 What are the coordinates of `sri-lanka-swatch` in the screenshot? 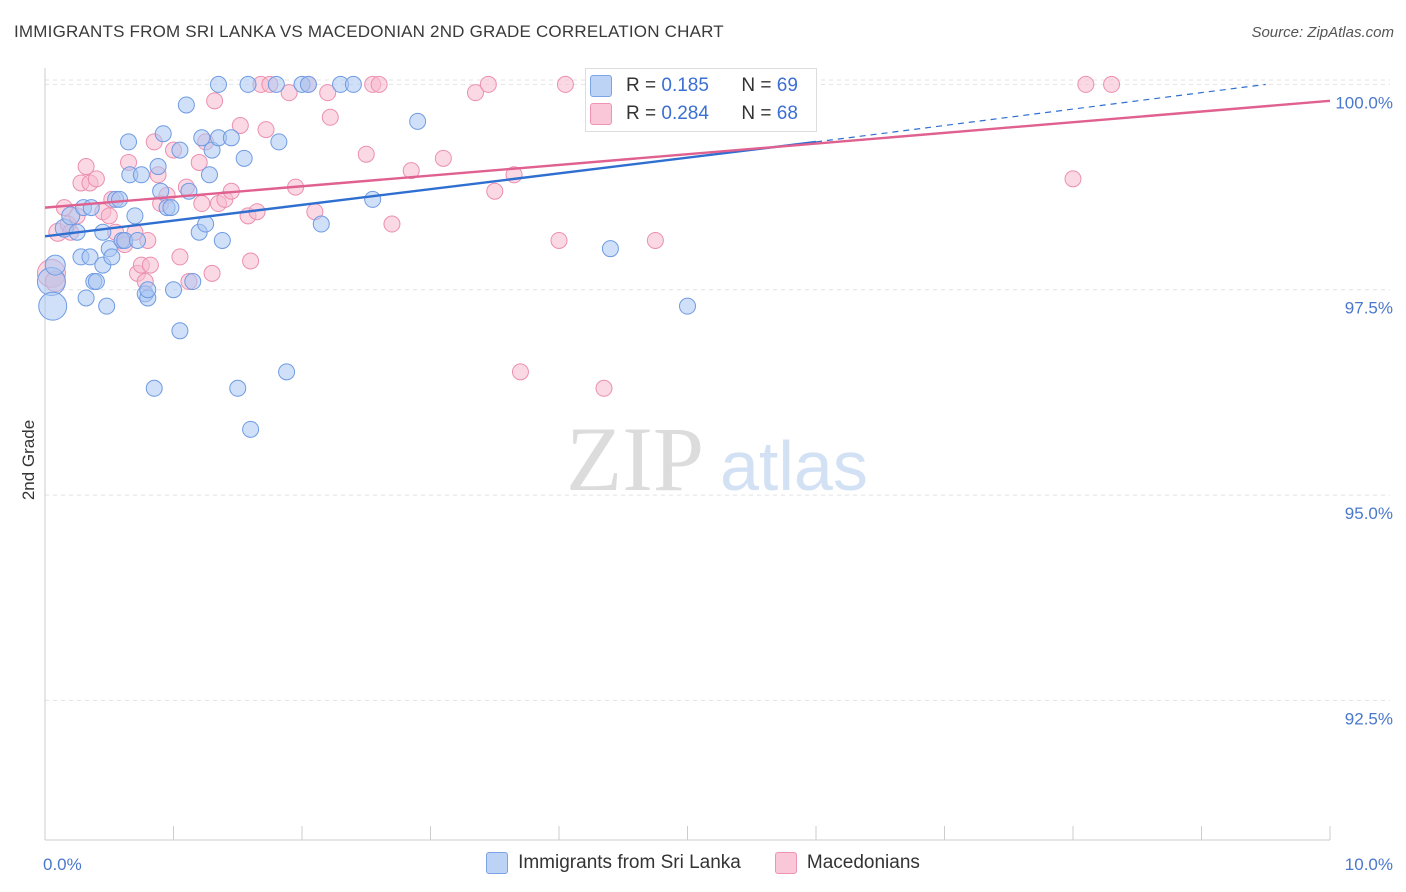 It's located at (601, 86).